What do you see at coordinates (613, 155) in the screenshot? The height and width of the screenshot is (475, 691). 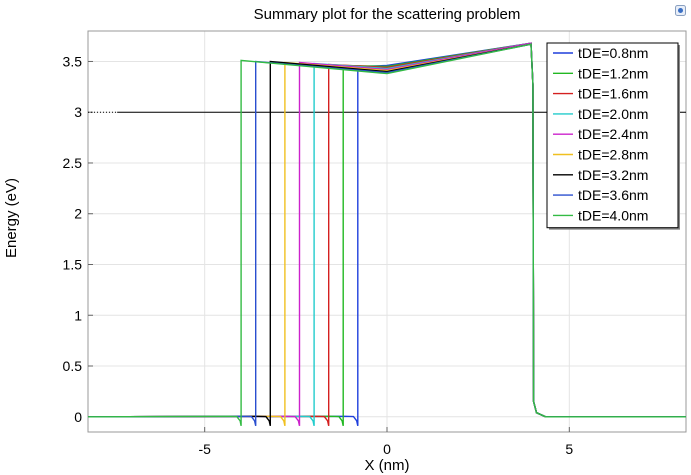 I see `legend-entry: tDE=2.8nm` at bounding box center [613, 155].